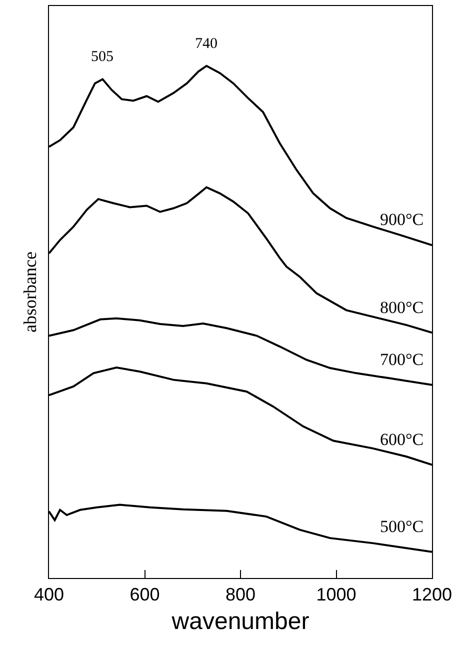  What do you see at coordinates (402, 307) in the screenshot?
I see `series-label: 800°C` at bounding box center [402, 307].